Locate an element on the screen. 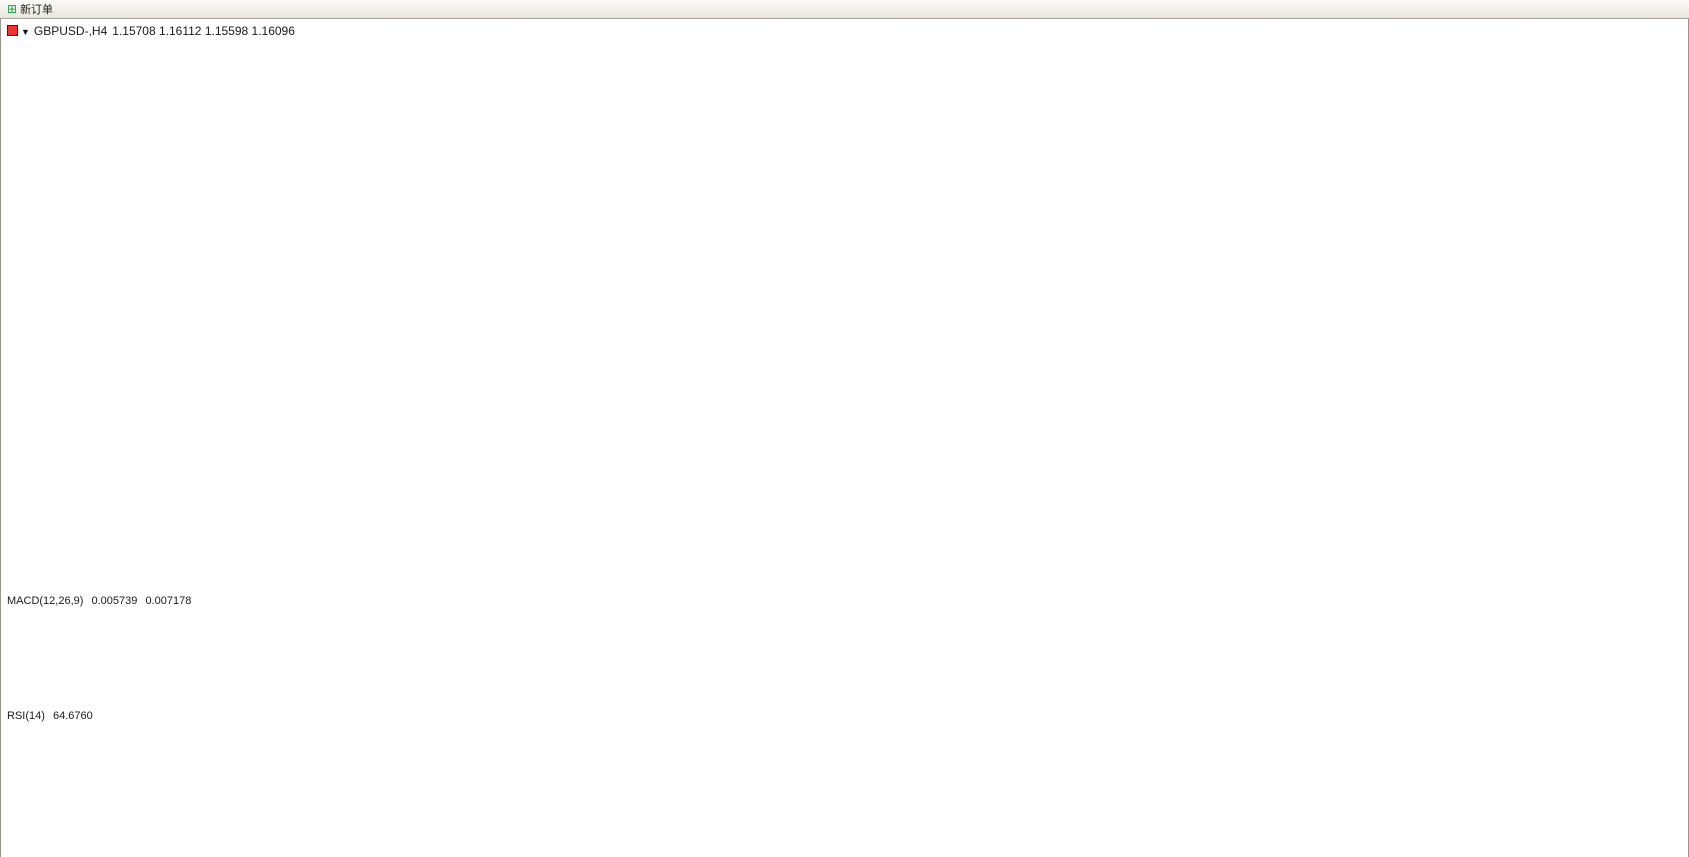  new-order-label: 新订单 is located at coordinates (37, 10).